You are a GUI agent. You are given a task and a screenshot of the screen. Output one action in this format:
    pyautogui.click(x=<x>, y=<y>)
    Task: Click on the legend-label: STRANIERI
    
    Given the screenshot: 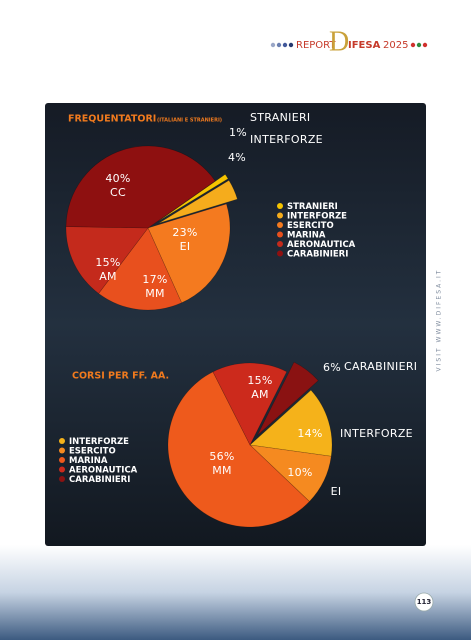 What is the action you would take?
    pyautogui.click(x=312, y=207)
    